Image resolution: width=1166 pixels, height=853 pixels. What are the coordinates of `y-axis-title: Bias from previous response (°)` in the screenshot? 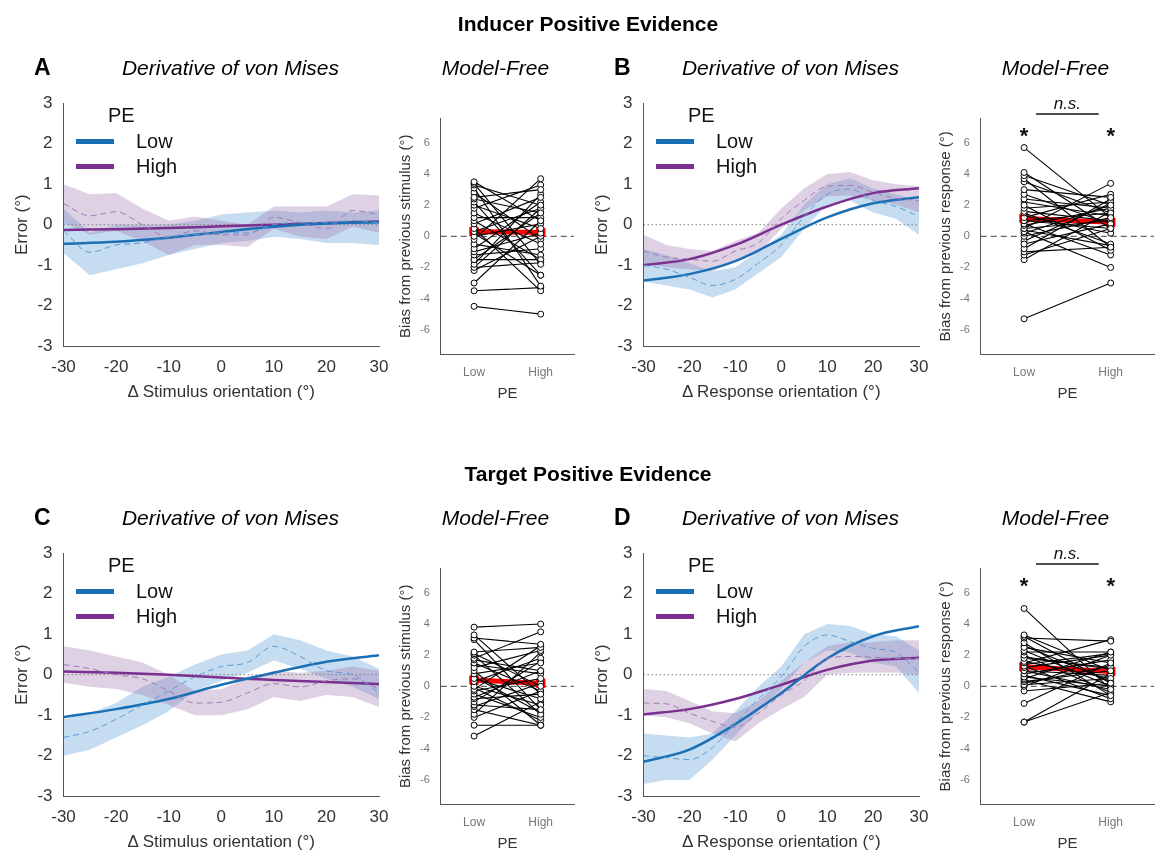 It's located at (945, 236).